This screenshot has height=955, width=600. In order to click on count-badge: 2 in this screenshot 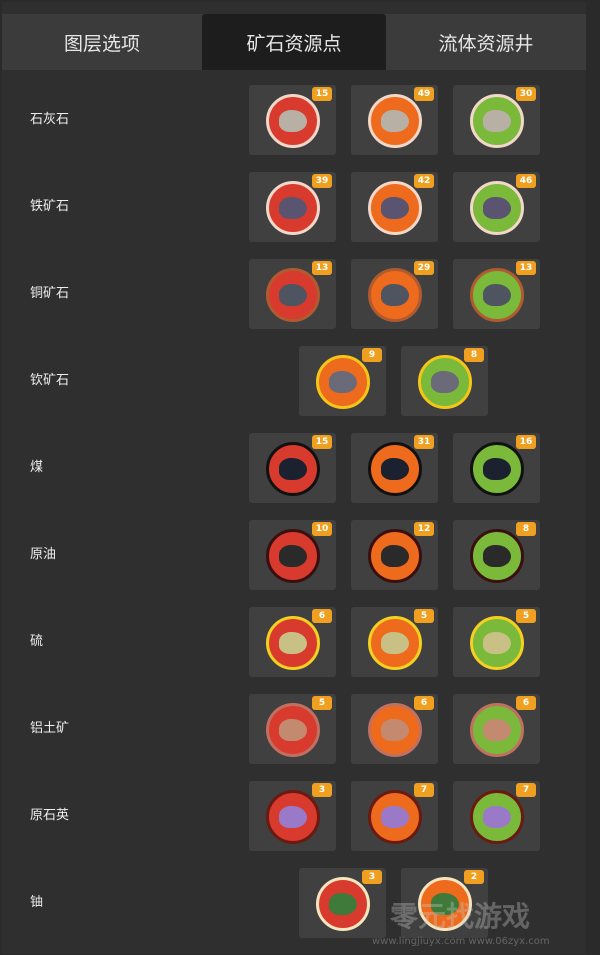, I will do `click(474, 877)`.